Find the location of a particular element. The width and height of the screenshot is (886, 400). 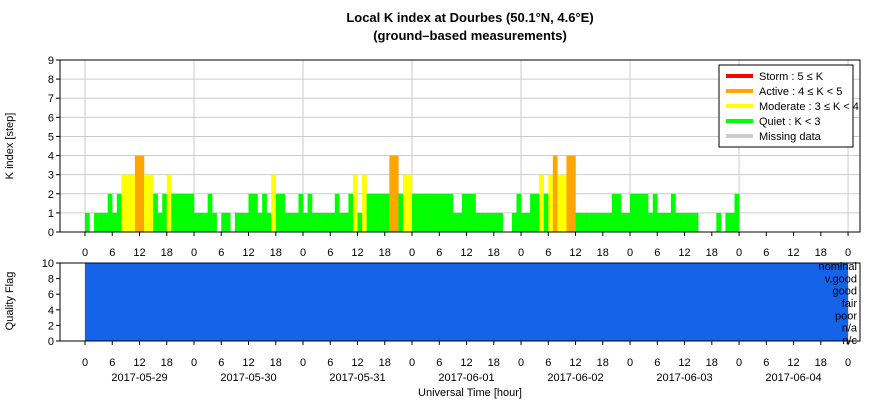

k-index-axis-label: K index [step] is located at coordinates (10, 146).